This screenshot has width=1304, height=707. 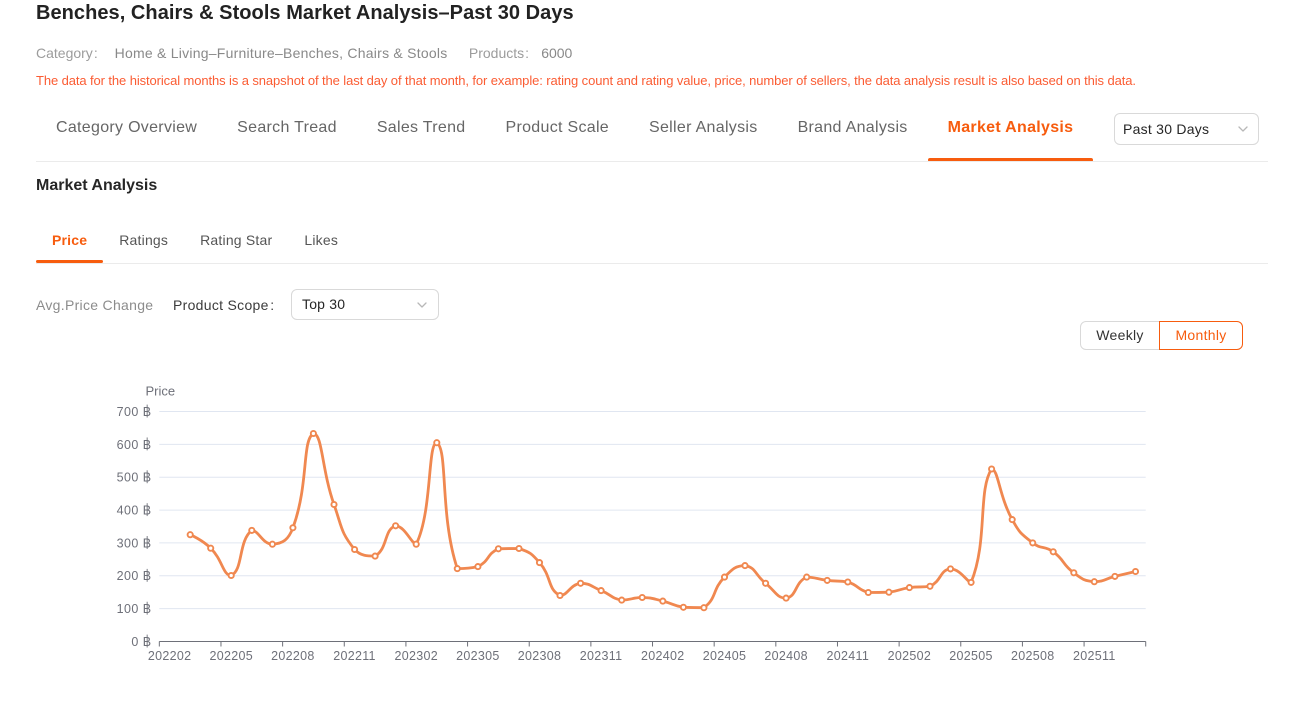 What do you see at coordinates (134, 609) in the screenshot?
I see `svg-text: 100 B` at bounding box center [134, 609].